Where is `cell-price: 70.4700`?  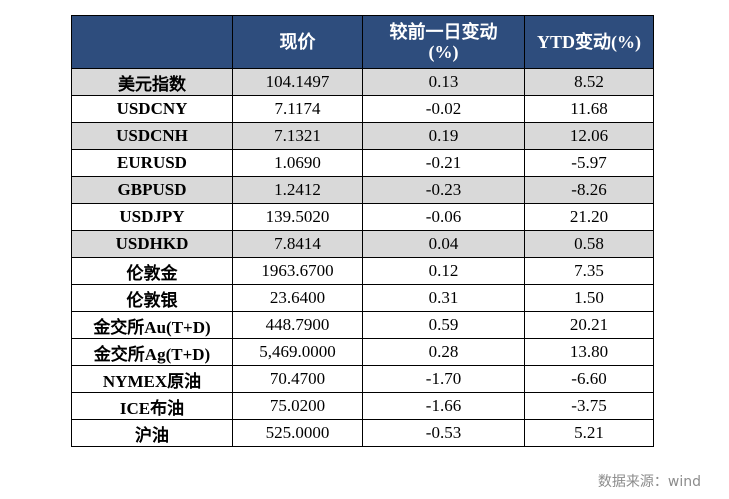 cell-price: 70.4700 is located at coordinates (297, 379).